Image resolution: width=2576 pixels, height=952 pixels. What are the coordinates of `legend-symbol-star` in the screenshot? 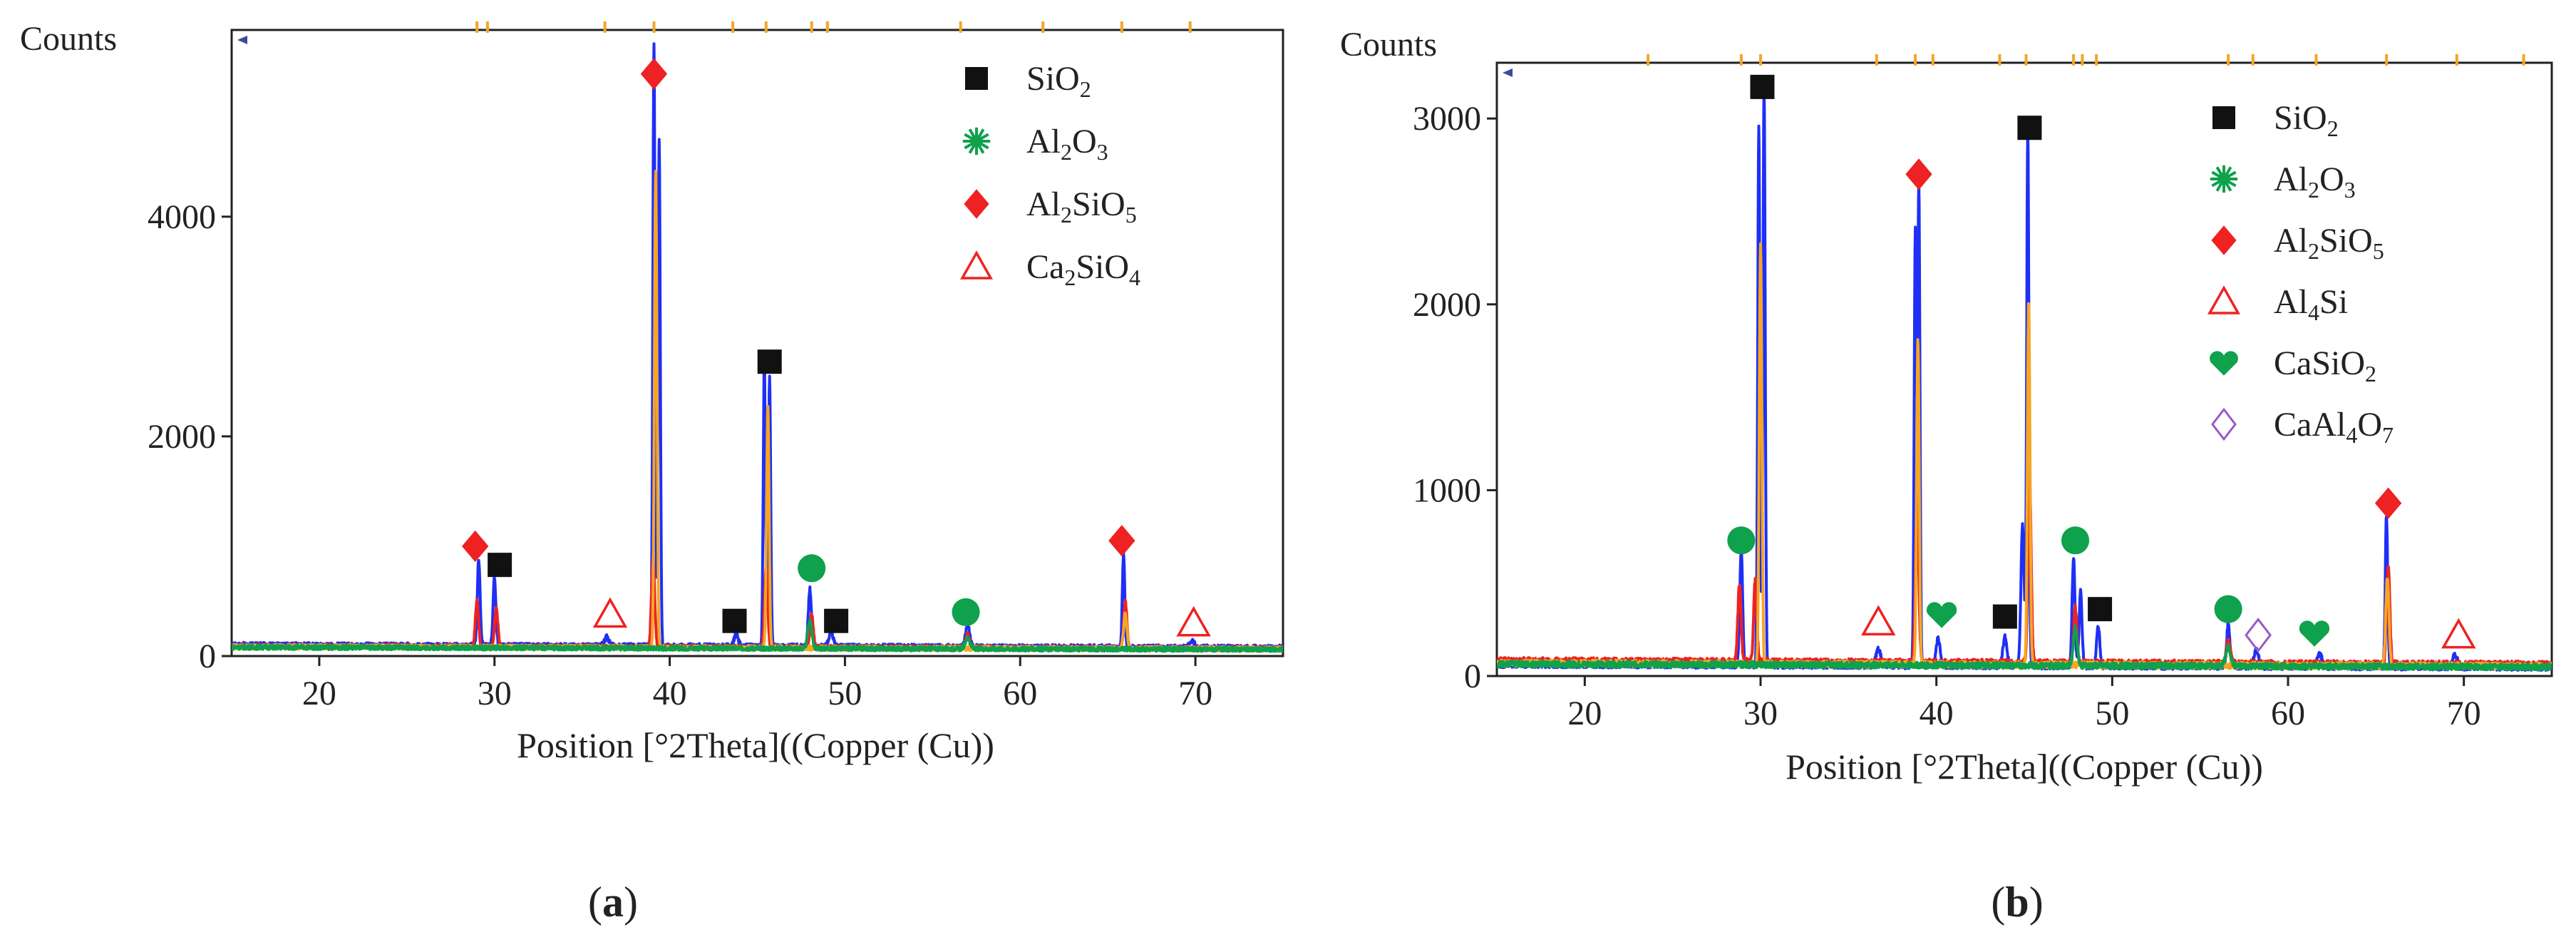 It's located at (2224, 179).